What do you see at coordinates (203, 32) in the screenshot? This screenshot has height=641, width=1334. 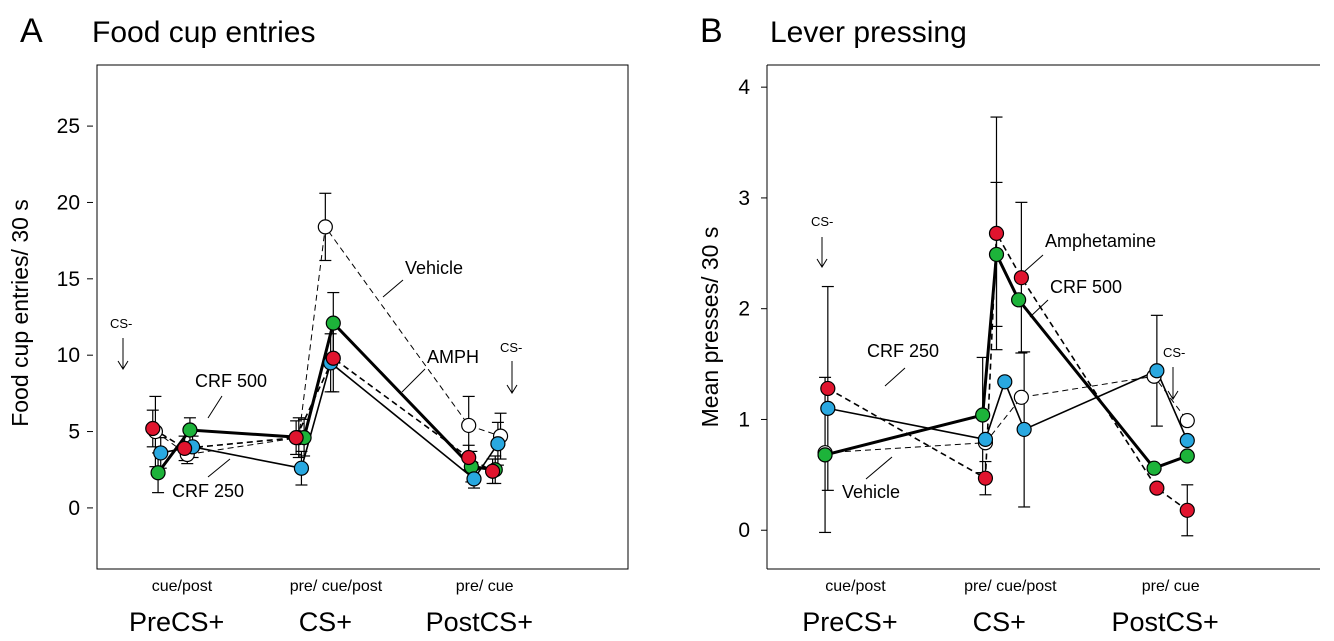 I see `panel-a-title: Food cup entries` at bounding box center [203, 32].